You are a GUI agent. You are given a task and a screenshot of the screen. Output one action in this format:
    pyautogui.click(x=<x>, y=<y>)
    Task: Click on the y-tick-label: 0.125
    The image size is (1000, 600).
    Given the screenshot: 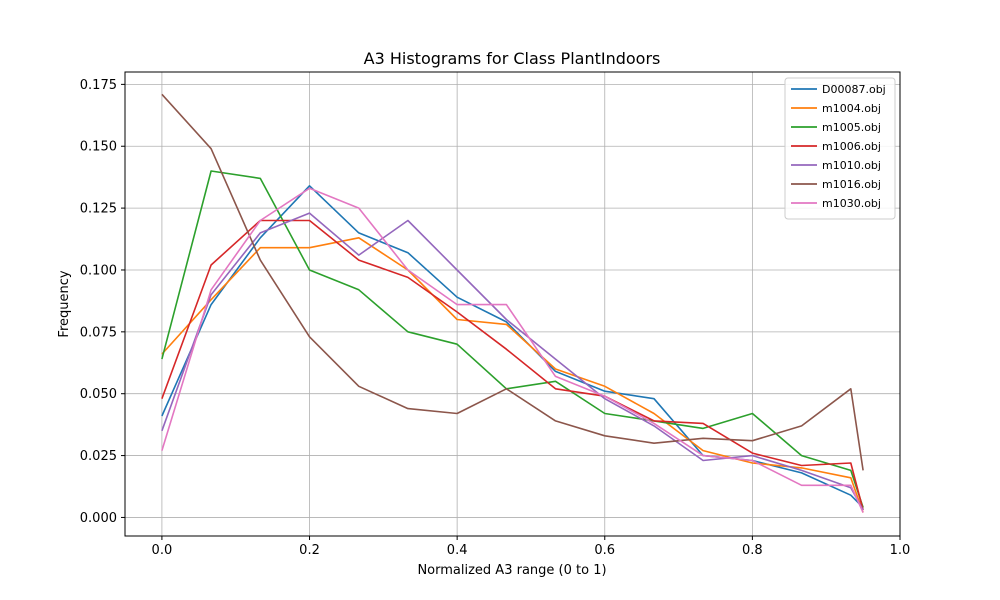 What is the action you would take?
    pyautogui.click(x=98, y=209)
    